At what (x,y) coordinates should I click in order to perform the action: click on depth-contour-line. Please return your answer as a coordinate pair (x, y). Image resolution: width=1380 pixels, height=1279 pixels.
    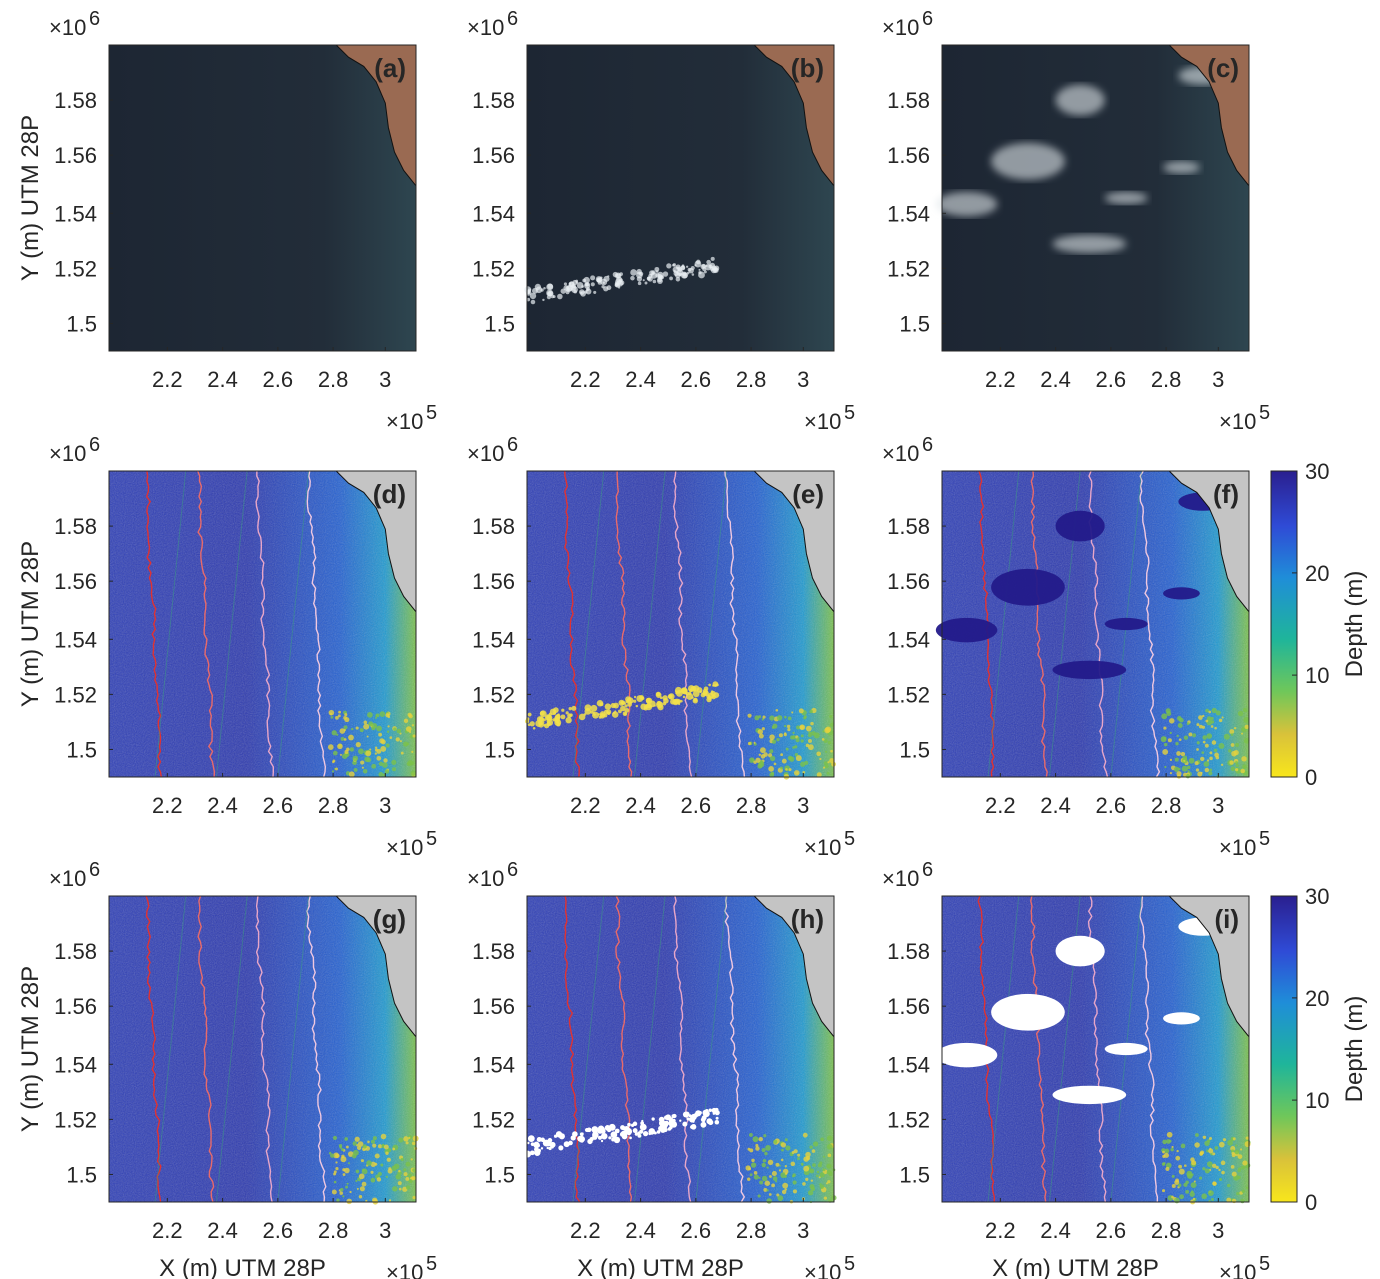
    Looking at the image, I should click on (682, 624).